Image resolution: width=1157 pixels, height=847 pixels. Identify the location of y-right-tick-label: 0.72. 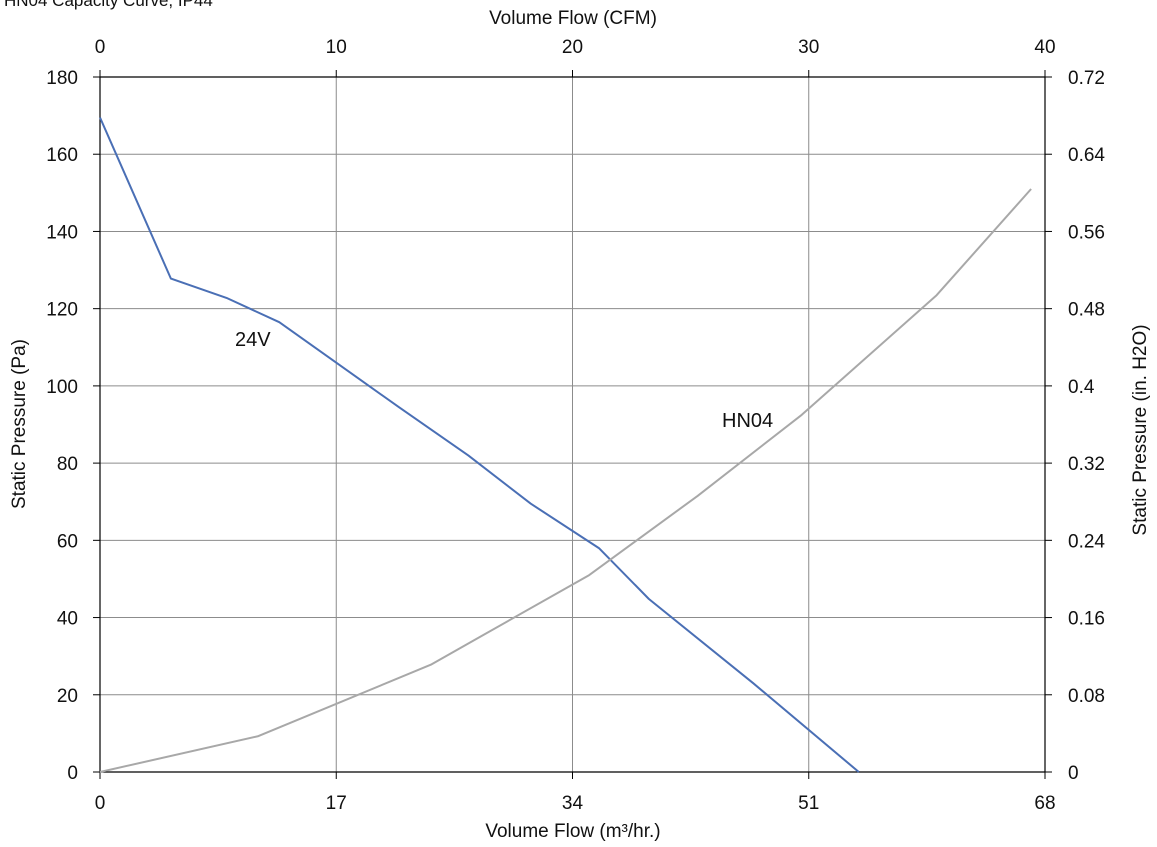
(1086, 78).